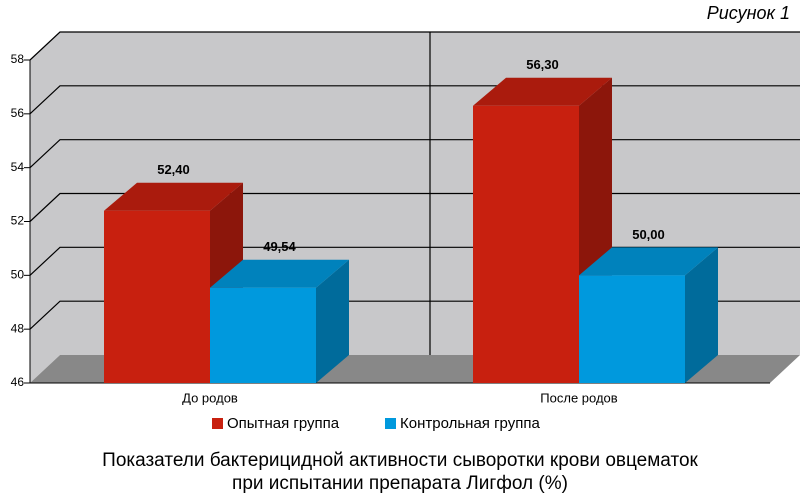  What do you see at coordinates (283, 423) in the screenshot?
I see `legend-label: Опытная группа` at bounding box center [283, 423].